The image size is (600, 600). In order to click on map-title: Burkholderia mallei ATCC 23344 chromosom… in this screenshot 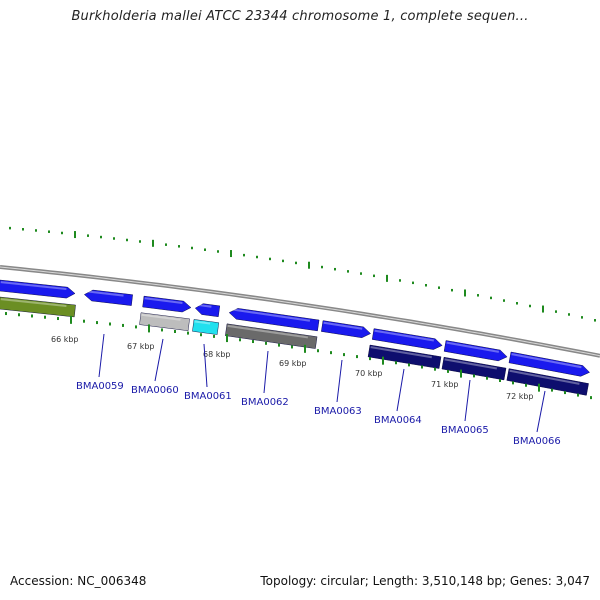, I will do `click(300, 16)`.